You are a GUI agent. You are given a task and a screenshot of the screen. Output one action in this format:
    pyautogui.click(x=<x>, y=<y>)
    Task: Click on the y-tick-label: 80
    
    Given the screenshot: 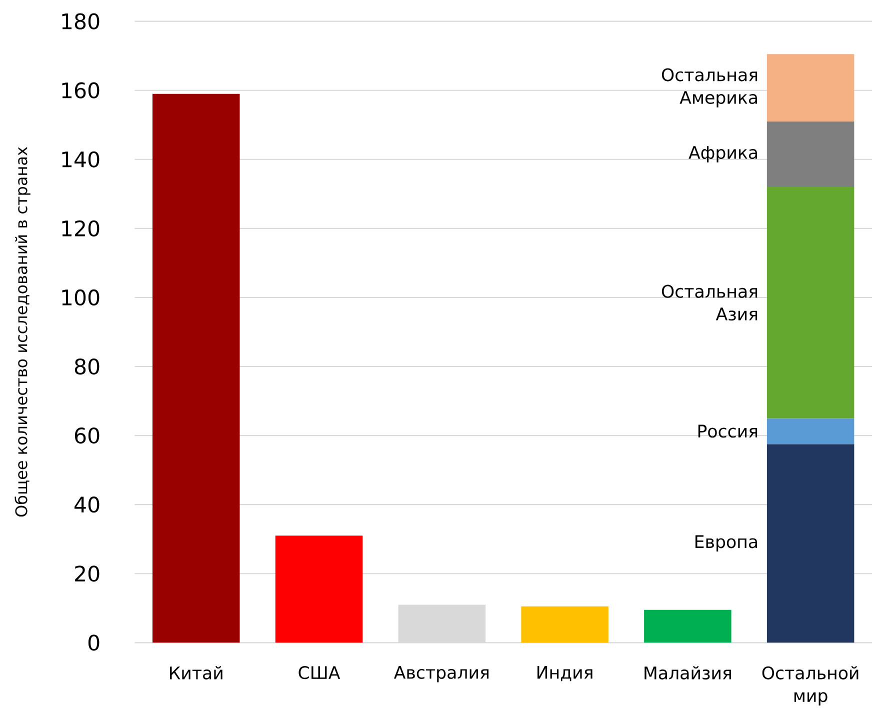 What is the action you would take?
    pyautogui.click(x=87, y=366)
    